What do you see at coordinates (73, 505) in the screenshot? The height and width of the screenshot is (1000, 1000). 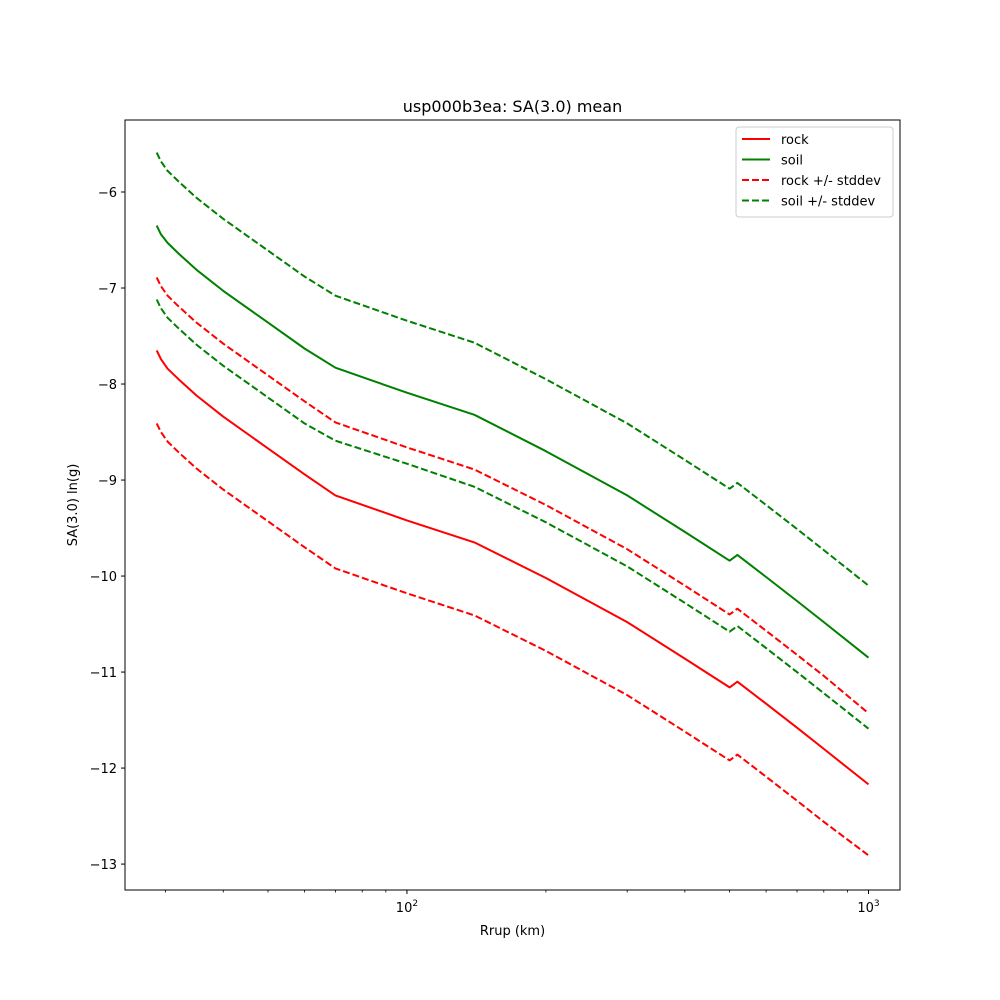 I see `y-axis-label: SA(3.0) ln(g)` at bounding box center [73, 505].